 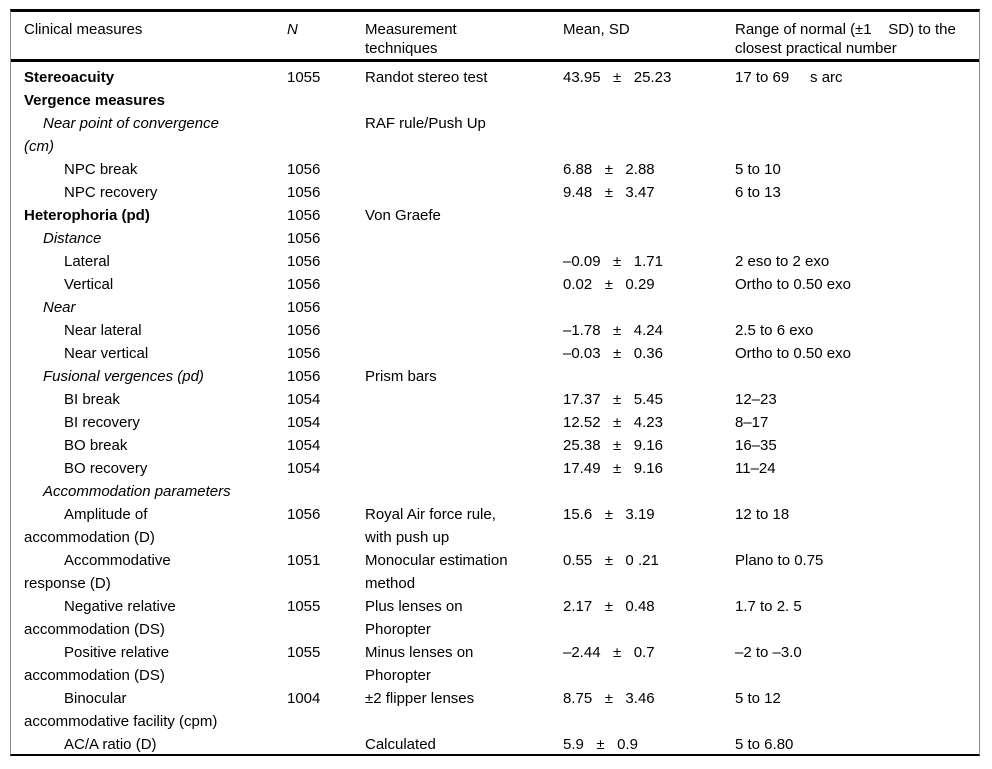 What do you see at coordinates (495, 307) in the screenshot?
I see `table-row: Near 1056` at bounding box center [495, 307].